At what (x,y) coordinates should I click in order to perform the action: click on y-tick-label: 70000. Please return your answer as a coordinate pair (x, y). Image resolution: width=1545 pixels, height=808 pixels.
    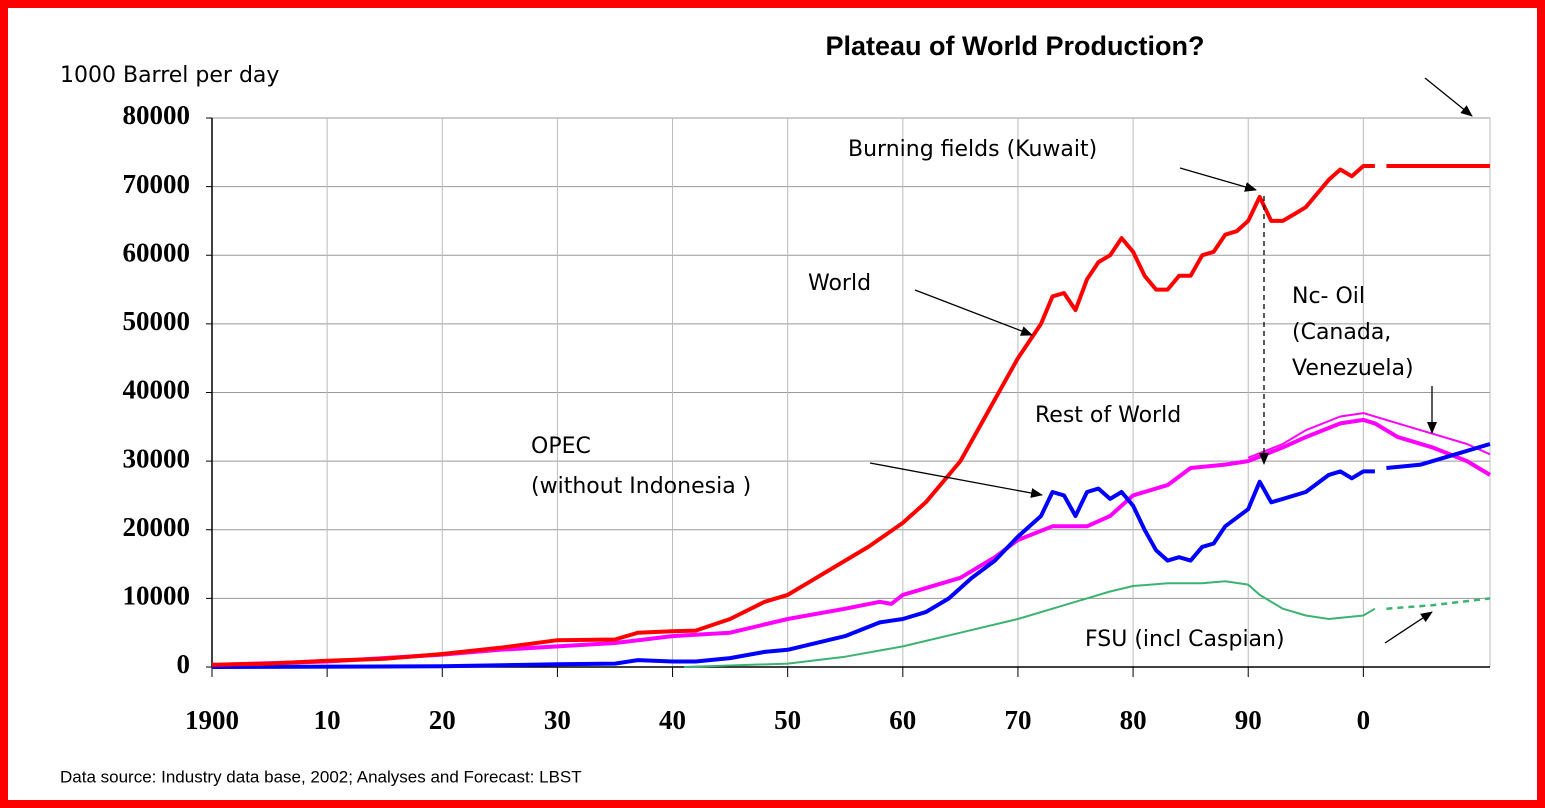
    Looking at the image, I should click on (157, 184).